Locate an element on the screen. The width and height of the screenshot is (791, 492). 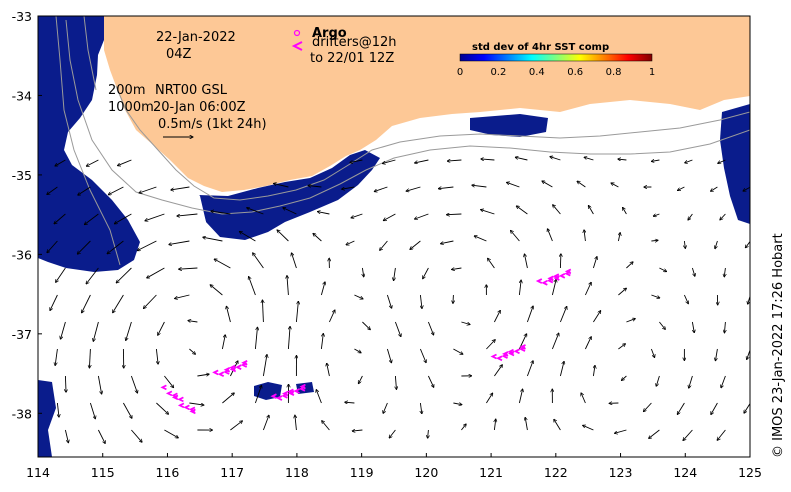
colorbar-tick-label: 1 is located at coordinates (652, 72).